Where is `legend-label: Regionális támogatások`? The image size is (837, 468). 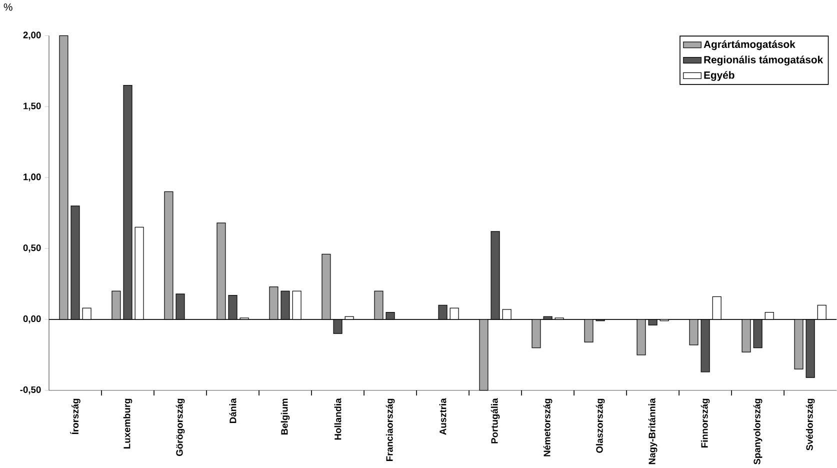
legend-label: Regionális támogatások is located at coordinates (764, 61).